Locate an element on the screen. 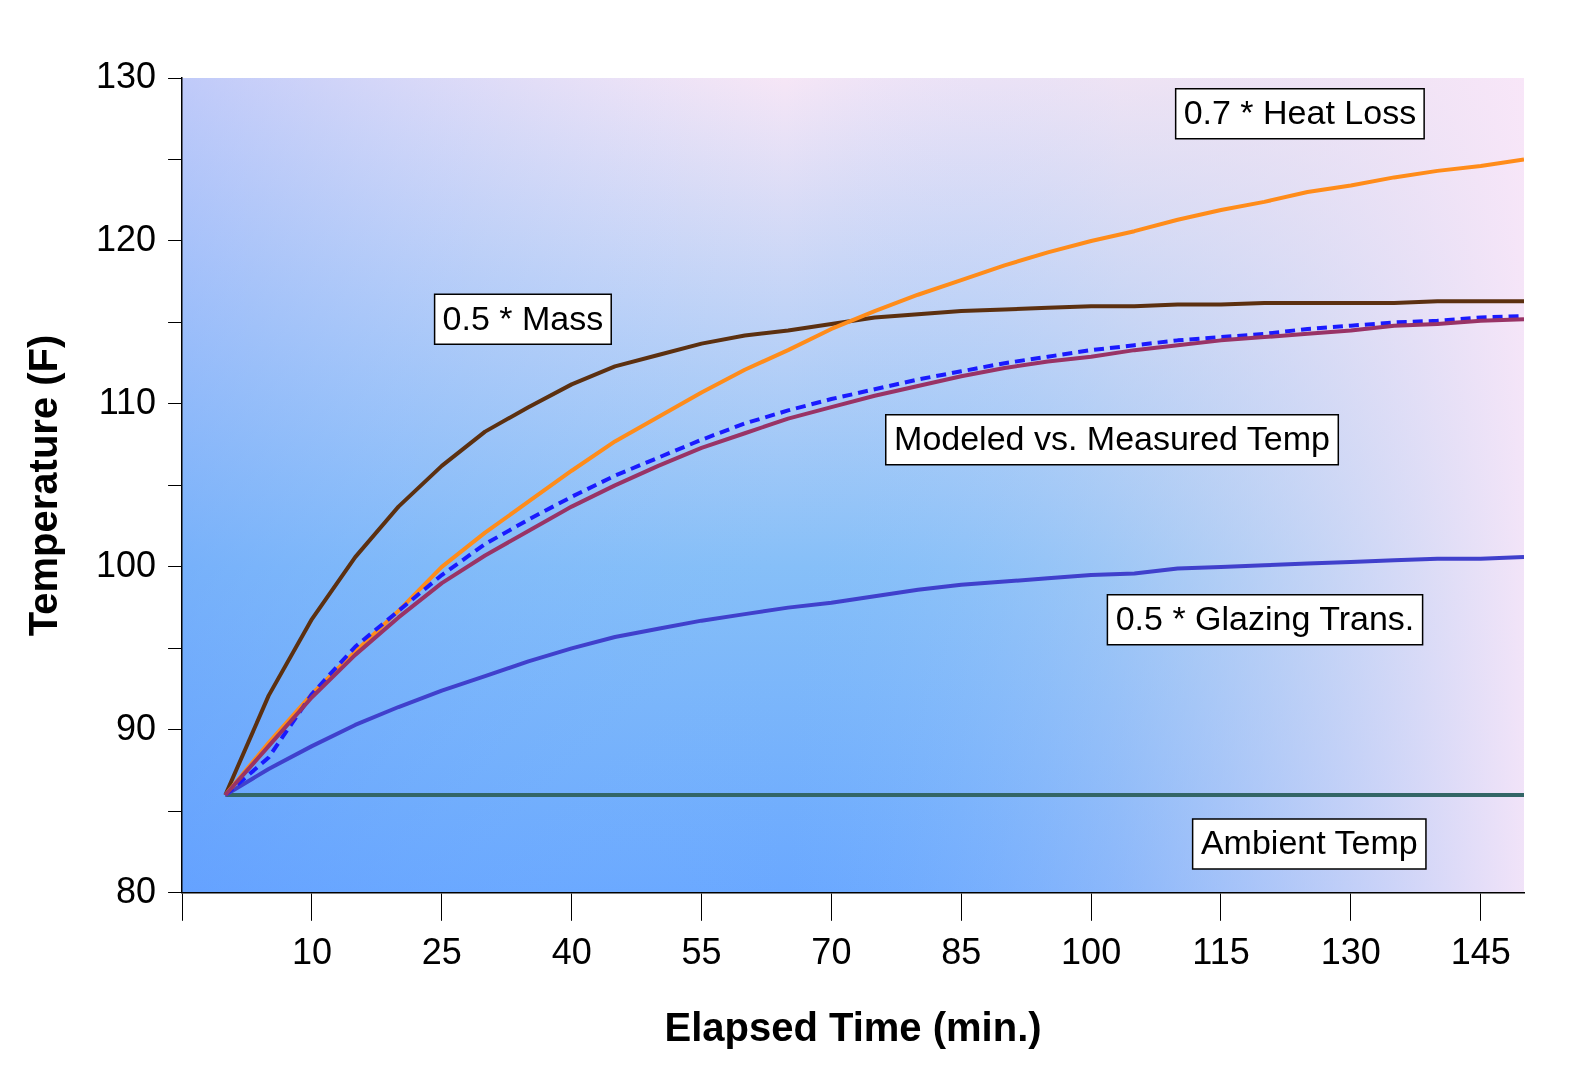  x-tick-label: 40 is located at coordinates (571, 952).